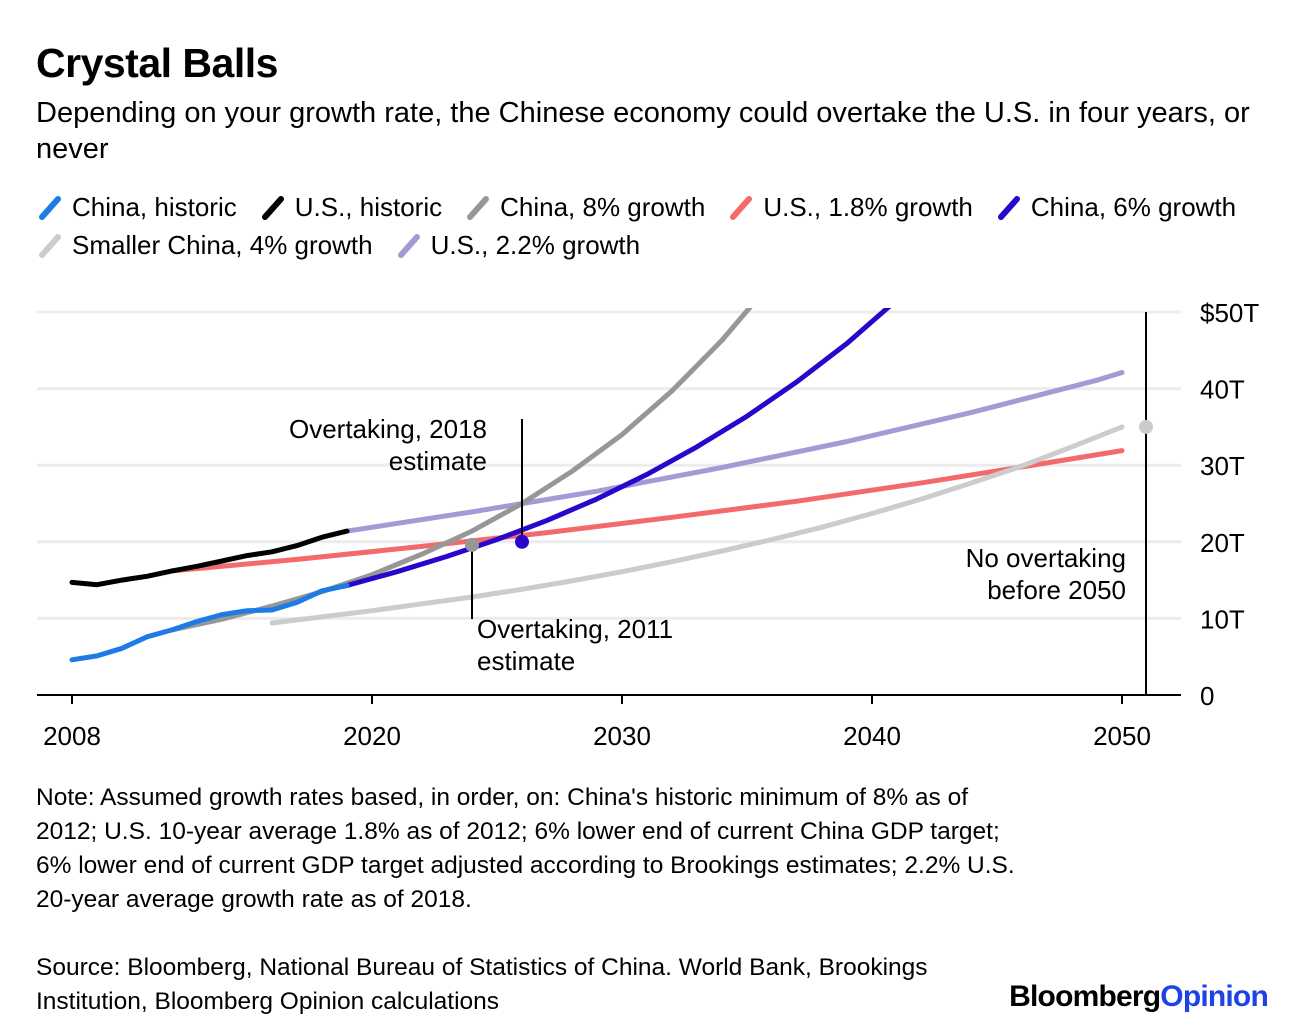 The width and height of the screenshot is (1296, 1032). I want to click on series-line-smaller-china-4-growth, so click(697, 525).